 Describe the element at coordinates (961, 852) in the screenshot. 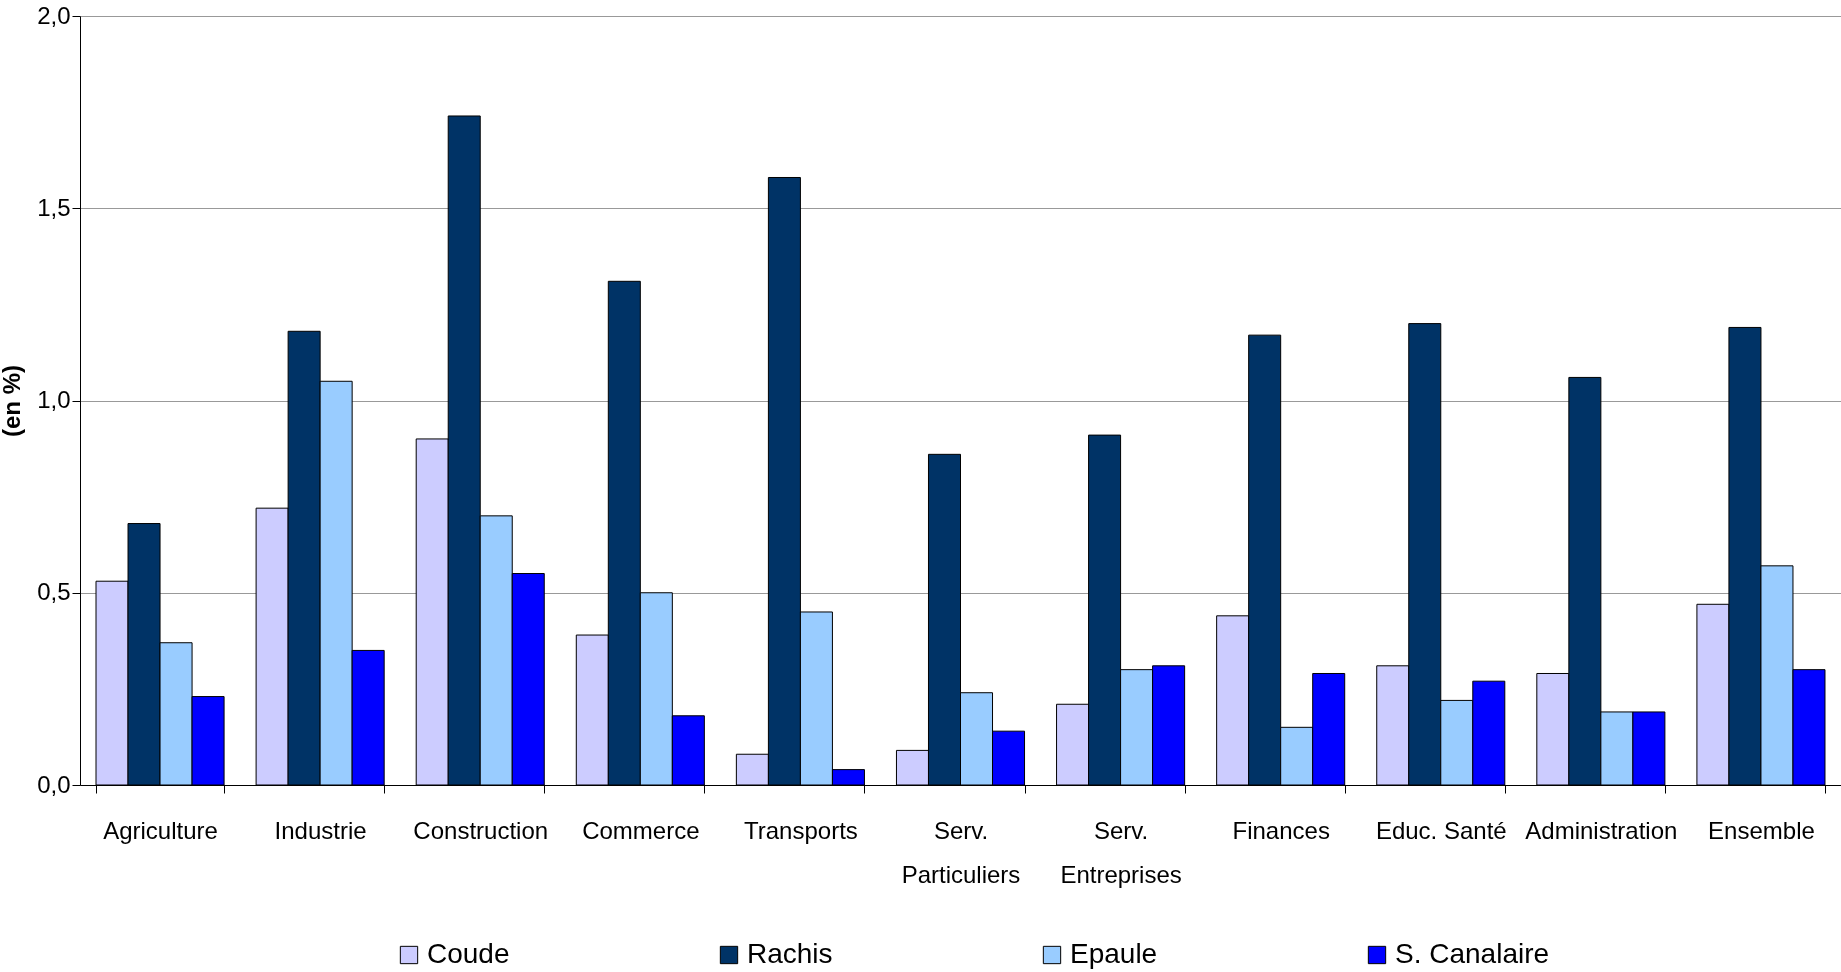

I see `x-tick-label: Serv. Particuliers` at that location.